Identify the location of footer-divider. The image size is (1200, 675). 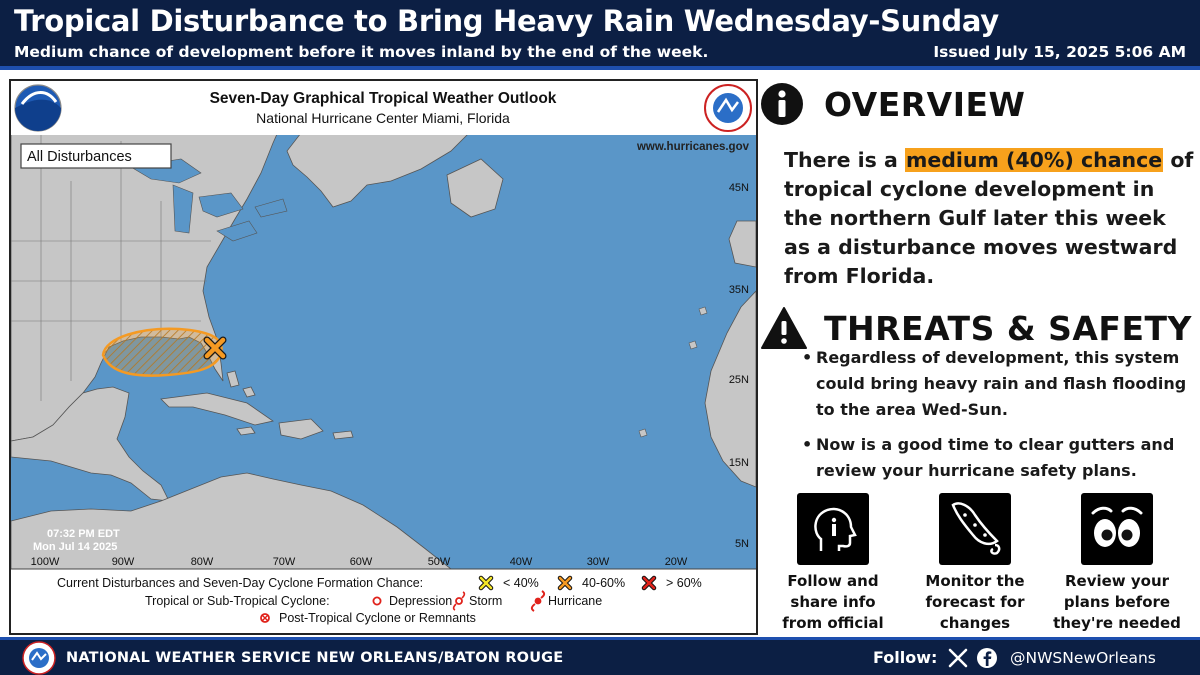
(600, 638).